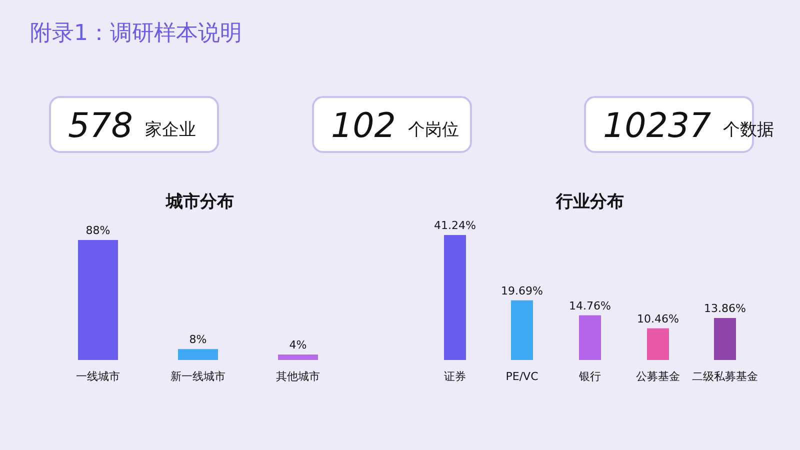 Image resolution: width=800 pixels, height=450 pixels. Describe the element at coordinates (590, 305) in the screenshot. I see `data-label: 14.76%` at that location.